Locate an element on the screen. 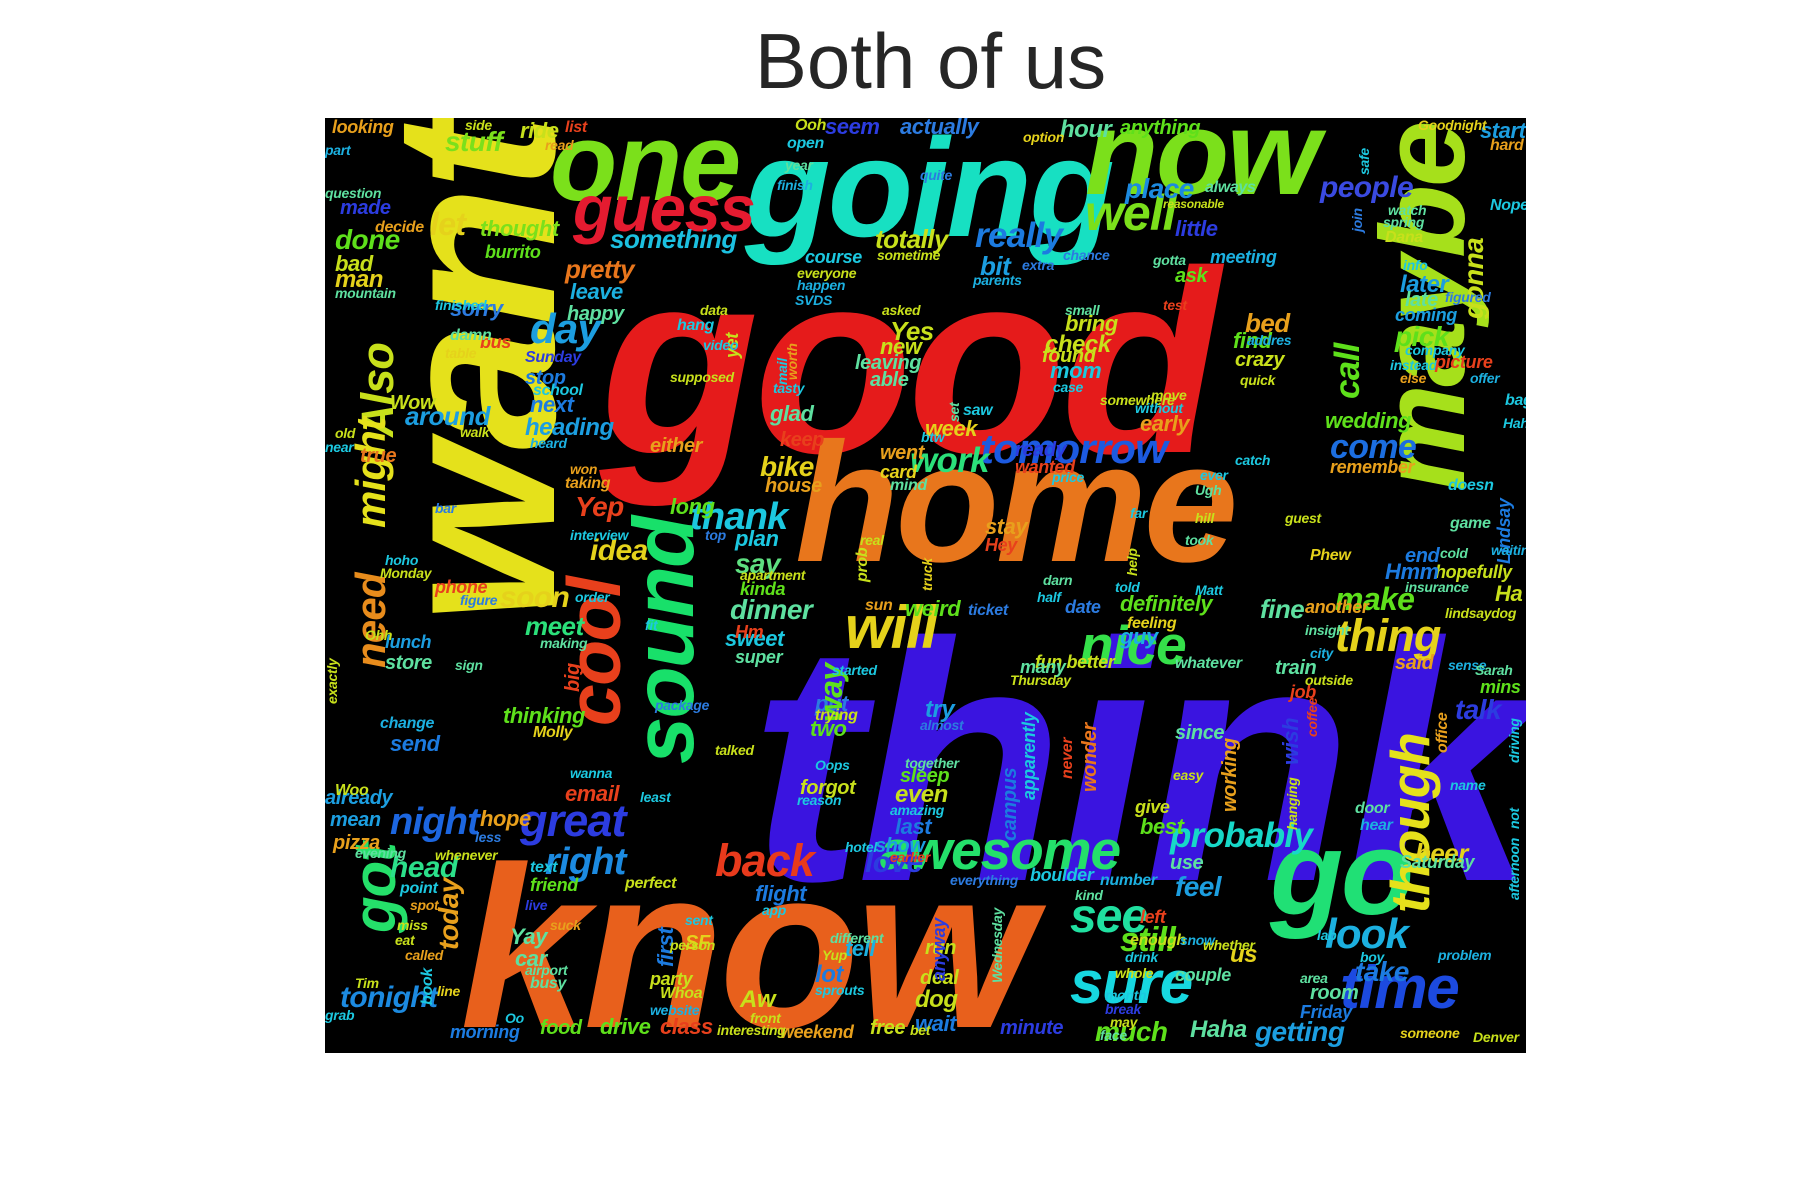 This screenshot has width=1800, height=1200. word-earlier: earlier is located at coordinates (910, 857).